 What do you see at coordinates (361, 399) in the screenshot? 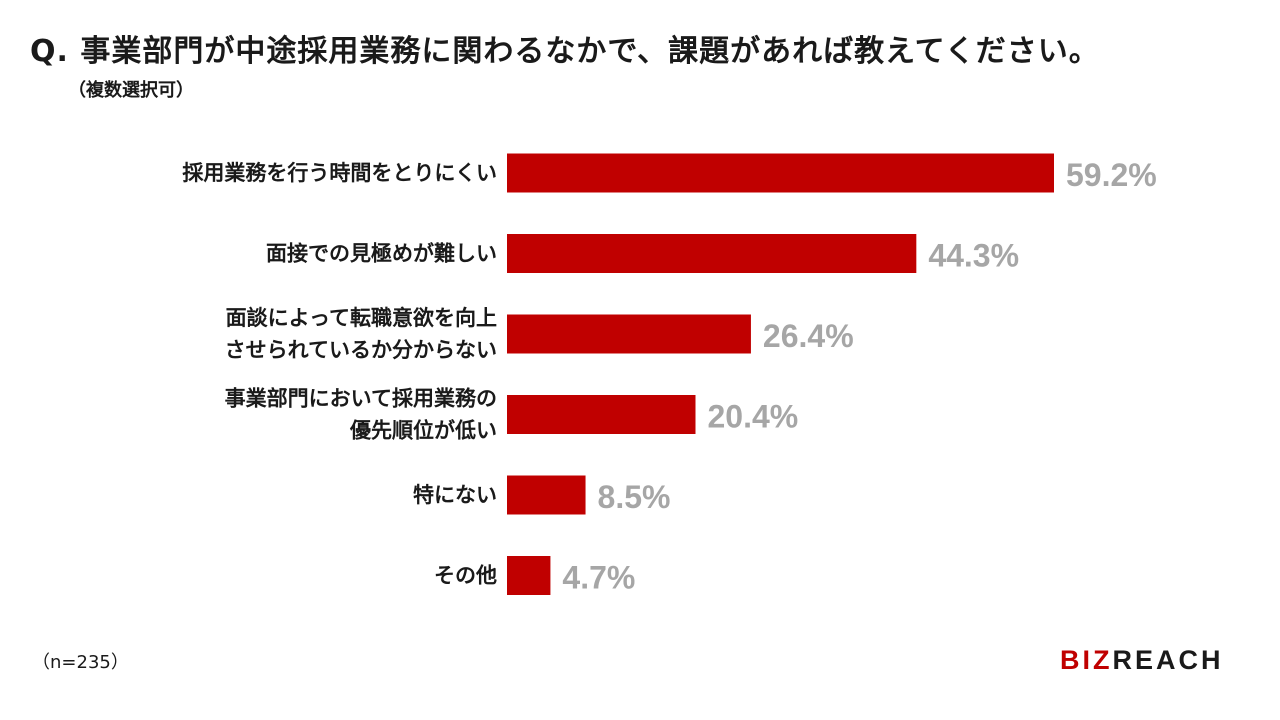
I see `category-label-3-0: 事業部門において採用業務の` at bounding box center [361, 399].